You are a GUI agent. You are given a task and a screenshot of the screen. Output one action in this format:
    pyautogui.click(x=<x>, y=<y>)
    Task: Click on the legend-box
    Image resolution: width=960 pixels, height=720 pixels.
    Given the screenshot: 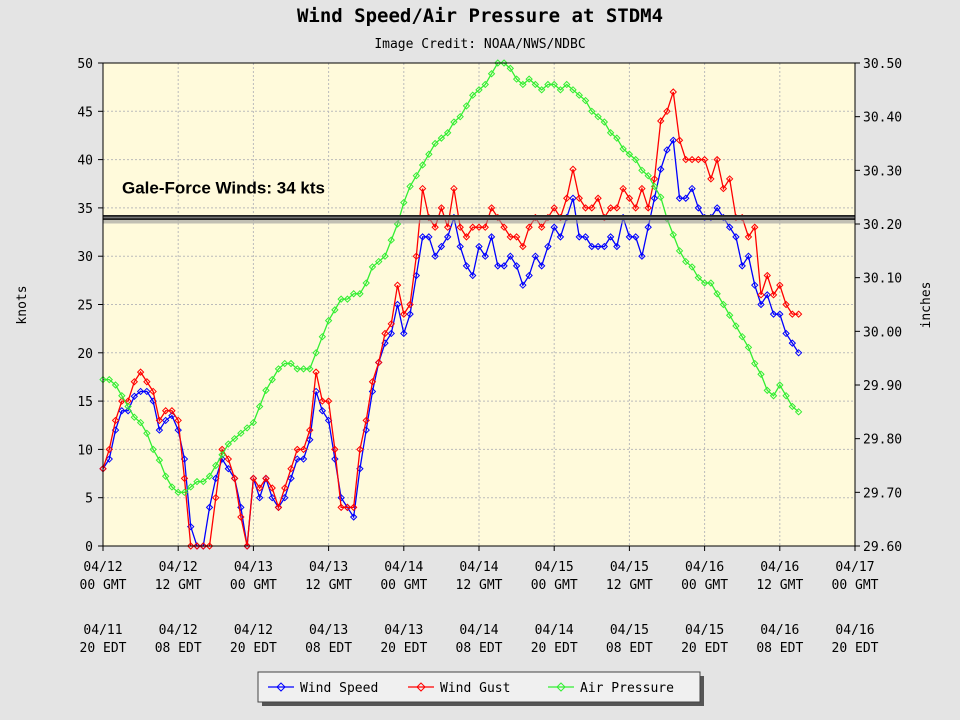 What is the action you would take?
    pyautogui.click(x=479, y=687)
    